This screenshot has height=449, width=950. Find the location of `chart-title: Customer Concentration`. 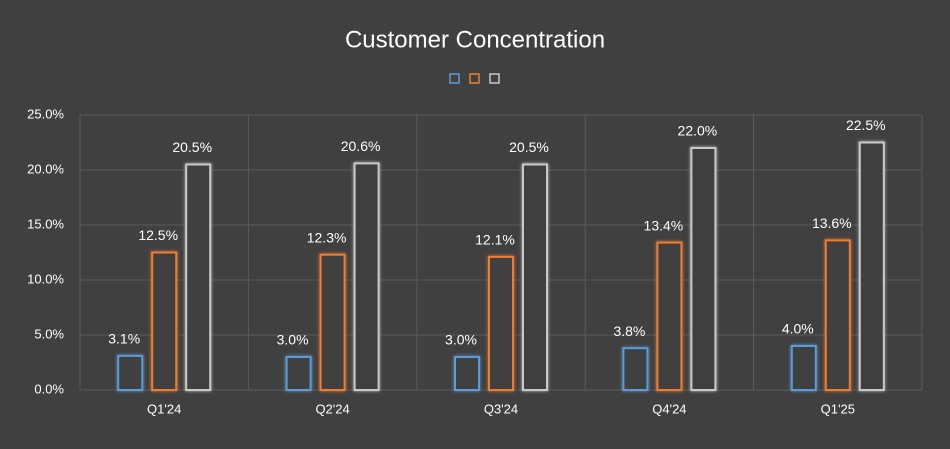

chart-title: Customer Concentration is located at coordinates (475, 39).